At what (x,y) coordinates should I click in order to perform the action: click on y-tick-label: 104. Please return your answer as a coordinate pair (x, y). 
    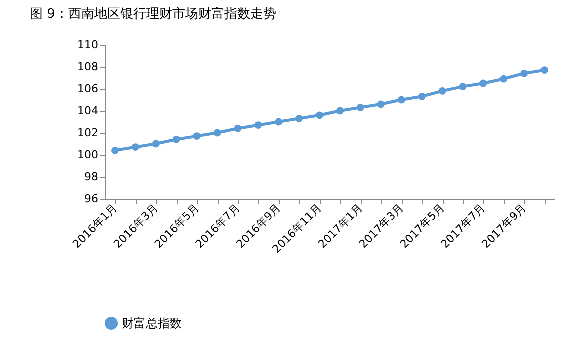
    Looking at the image, I should click on (88, 111).